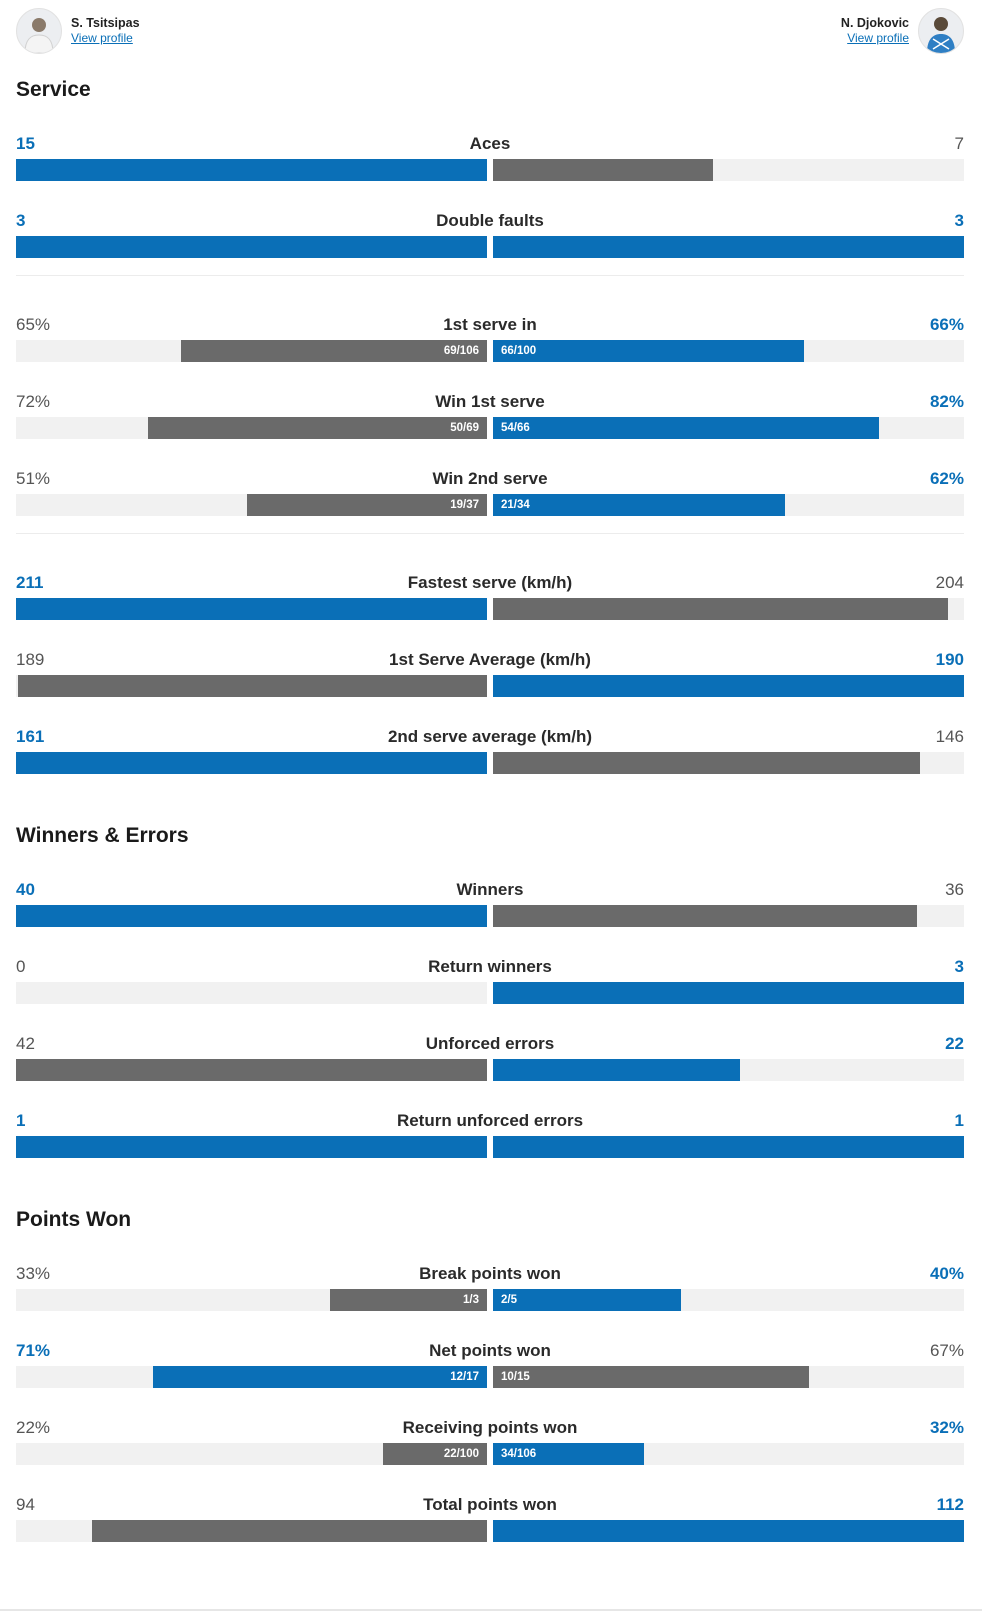 This screenshot has height=1611, width=982. I want to click on stat-label: Unforced errors, so click(490, 1043).